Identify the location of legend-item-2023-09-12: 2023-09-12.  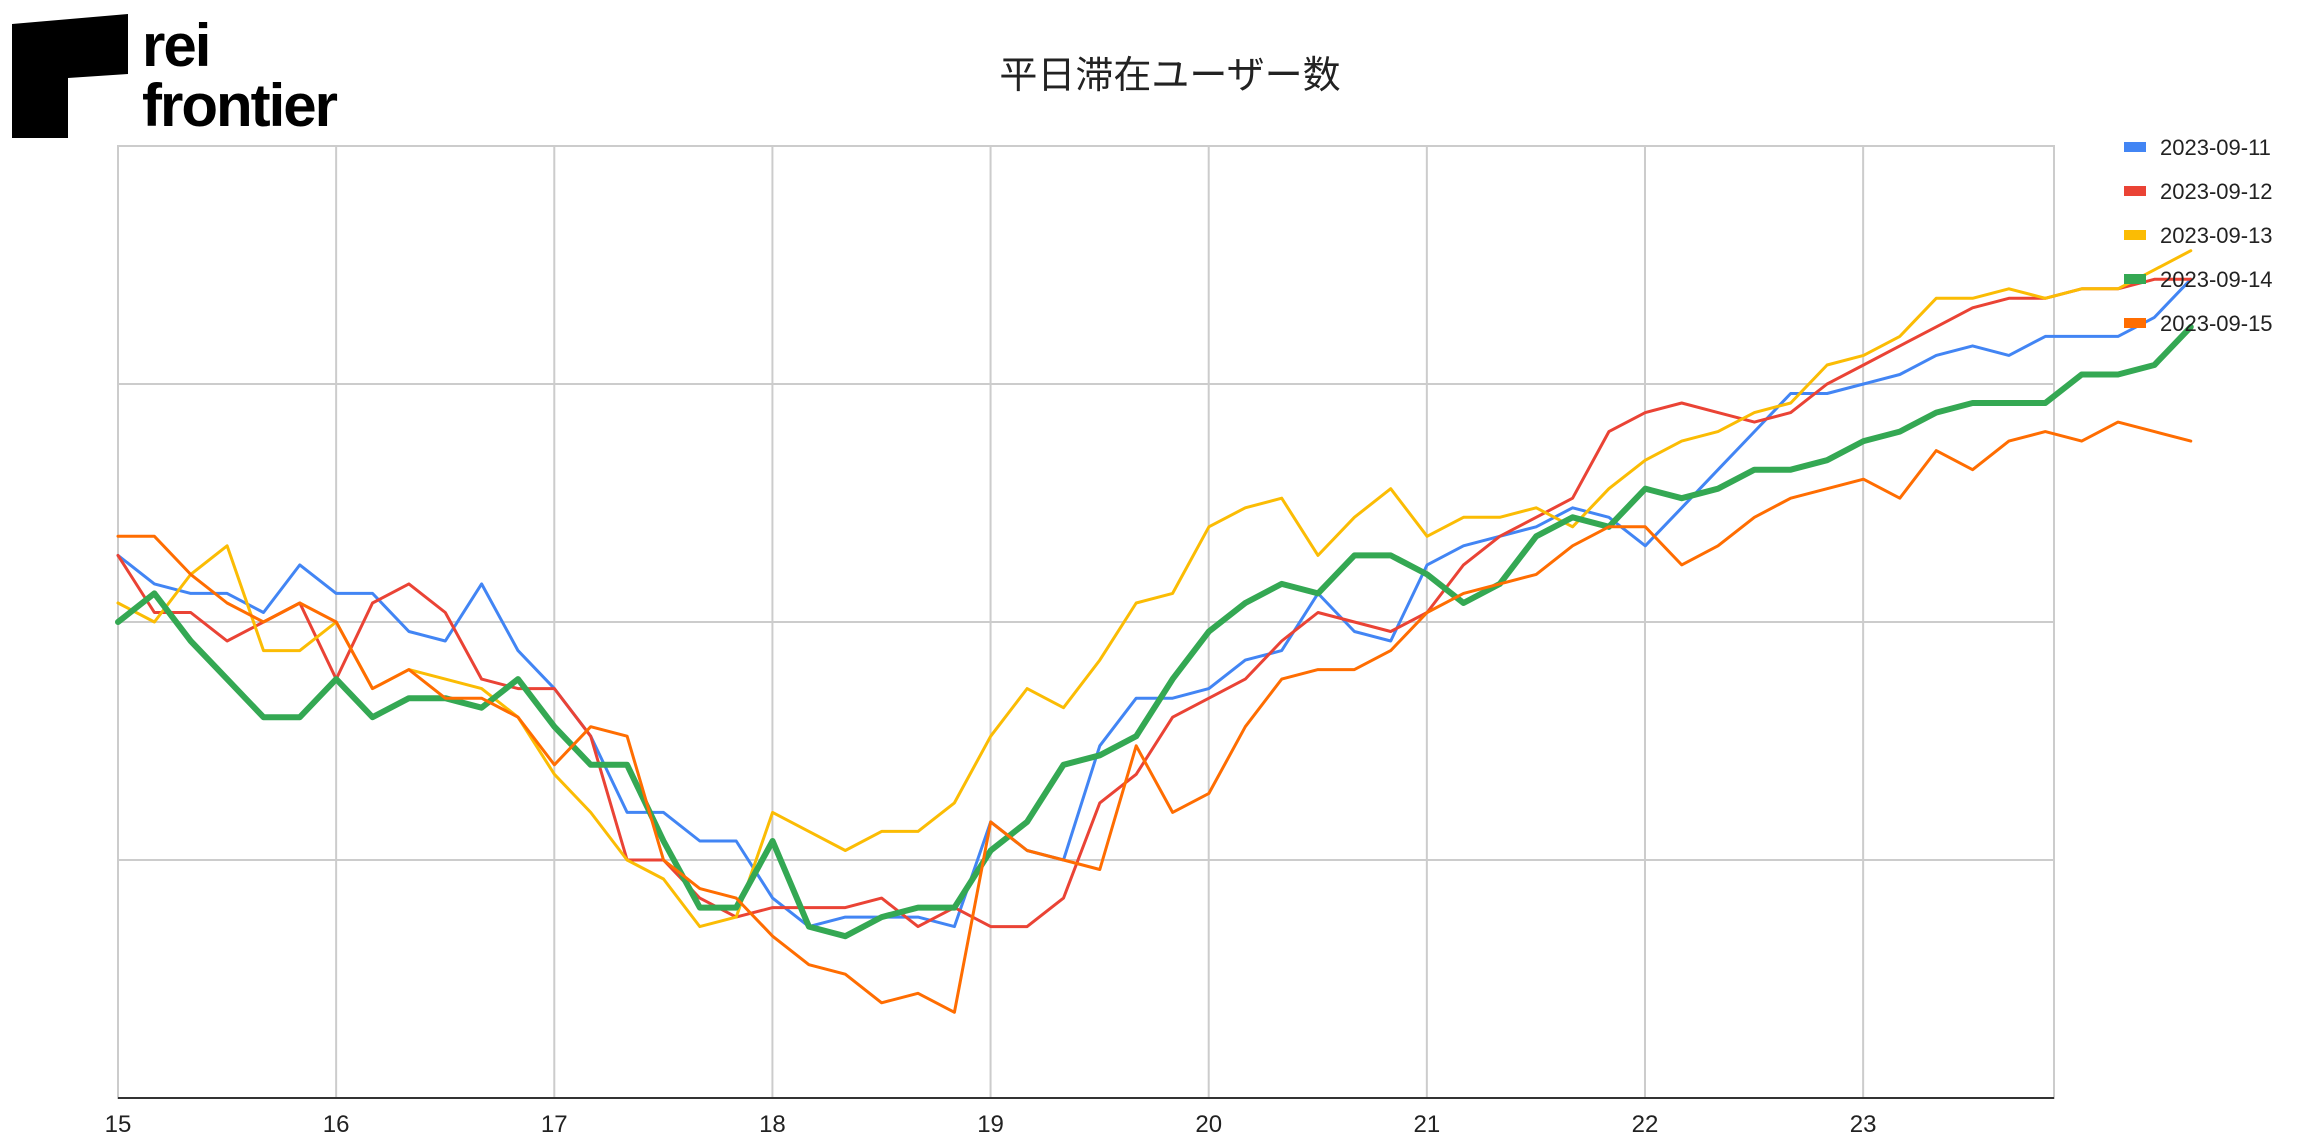
(2198, 191).